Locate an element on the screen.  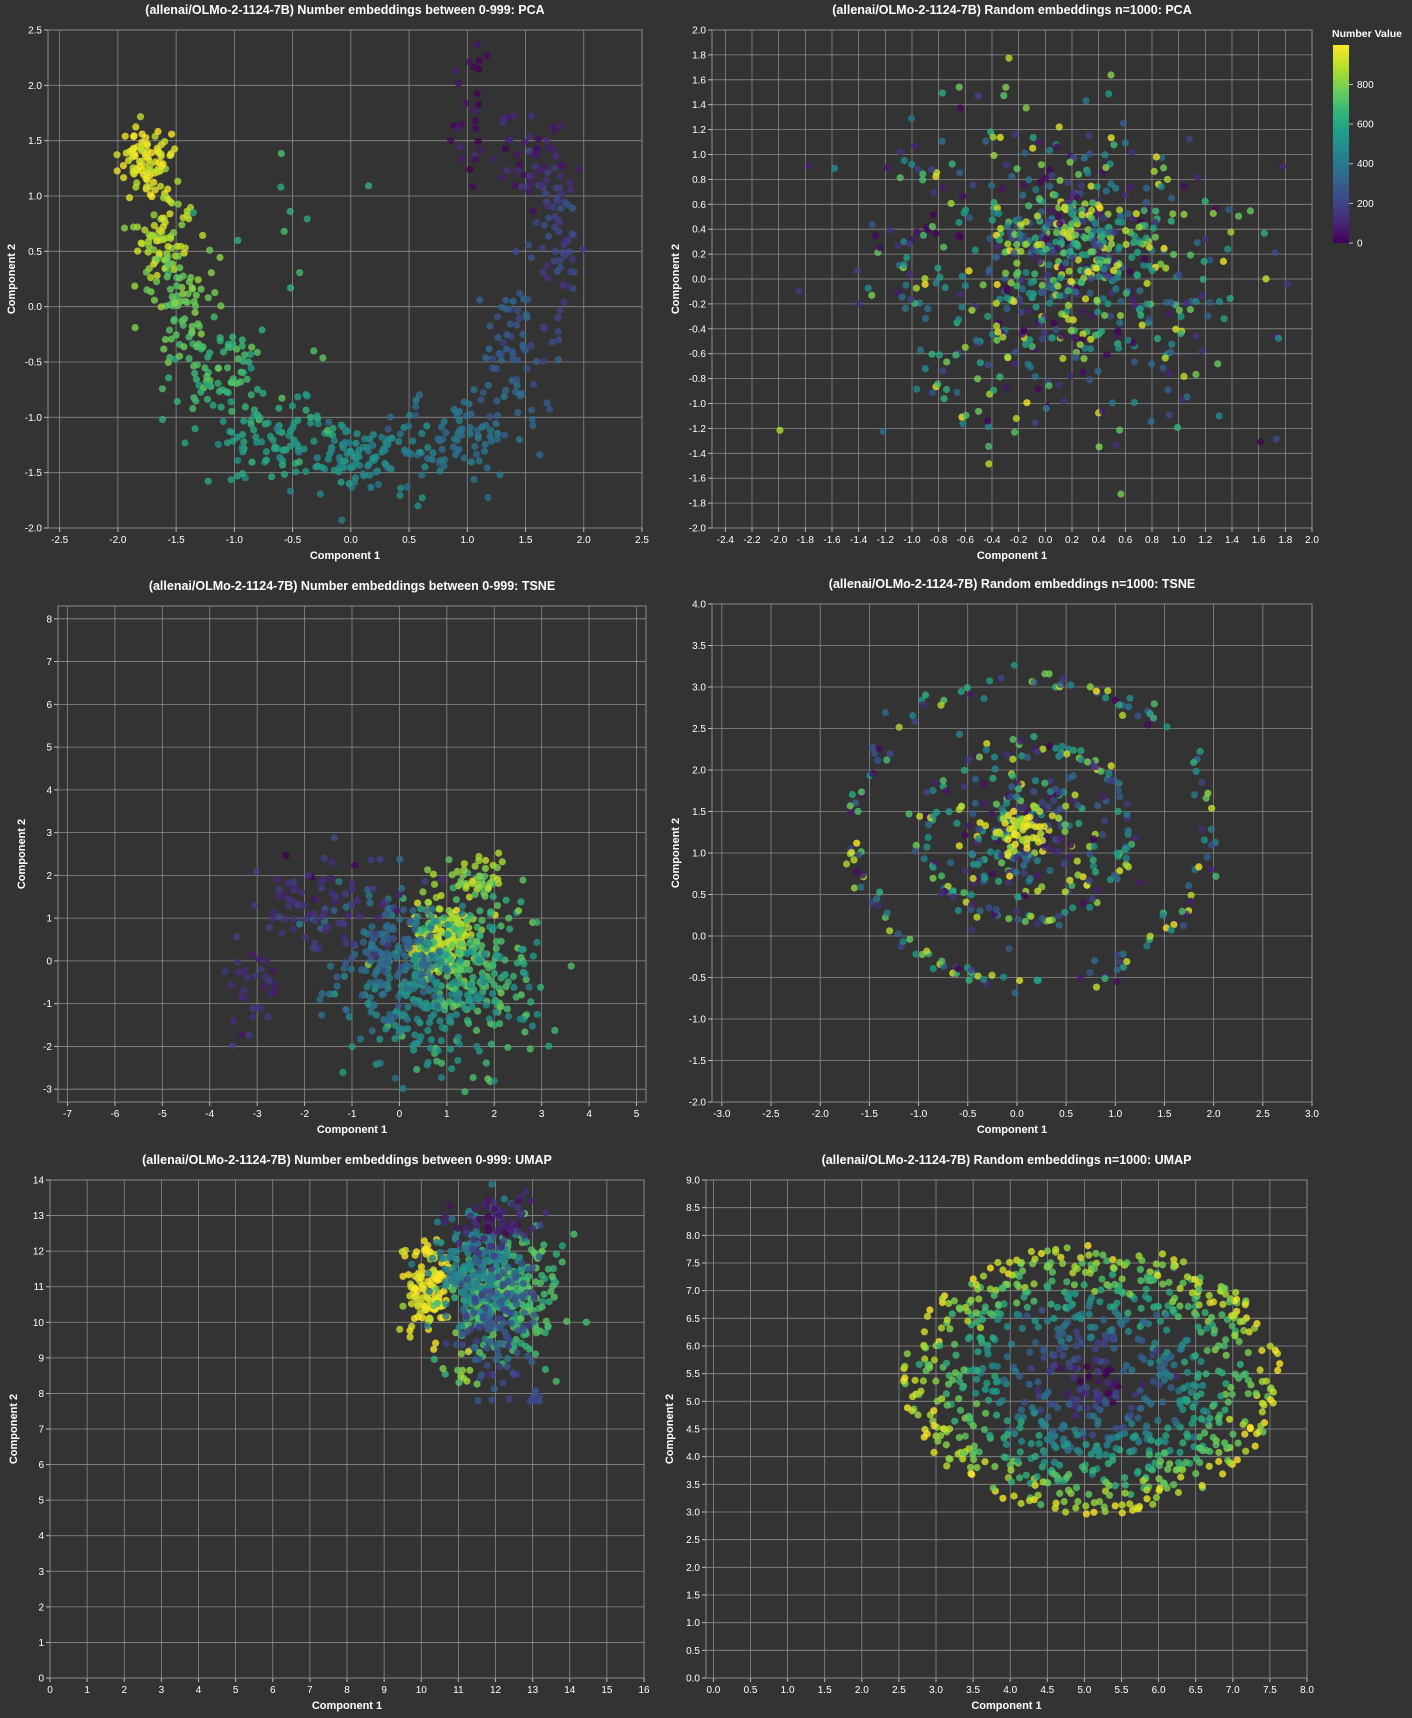
y-tick-label: -1.0 is located at coordinates (698, 404).